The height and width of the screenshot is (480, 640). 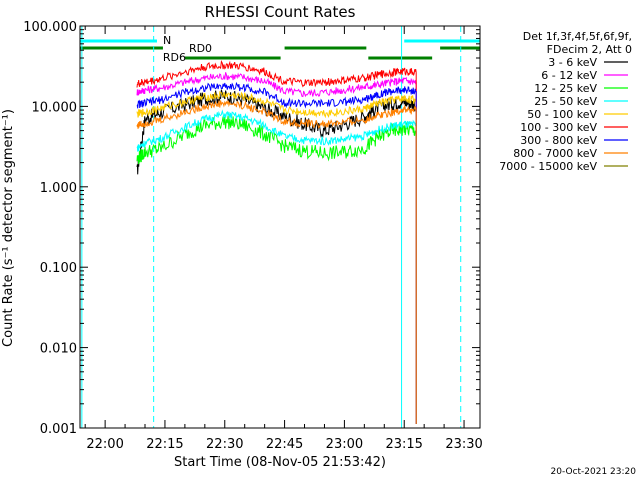 What do you see at coordinates (558, 127) in the screenshot?
I see `legend-label-5: 100 - 300 keV` at bounding box center [558, 127].